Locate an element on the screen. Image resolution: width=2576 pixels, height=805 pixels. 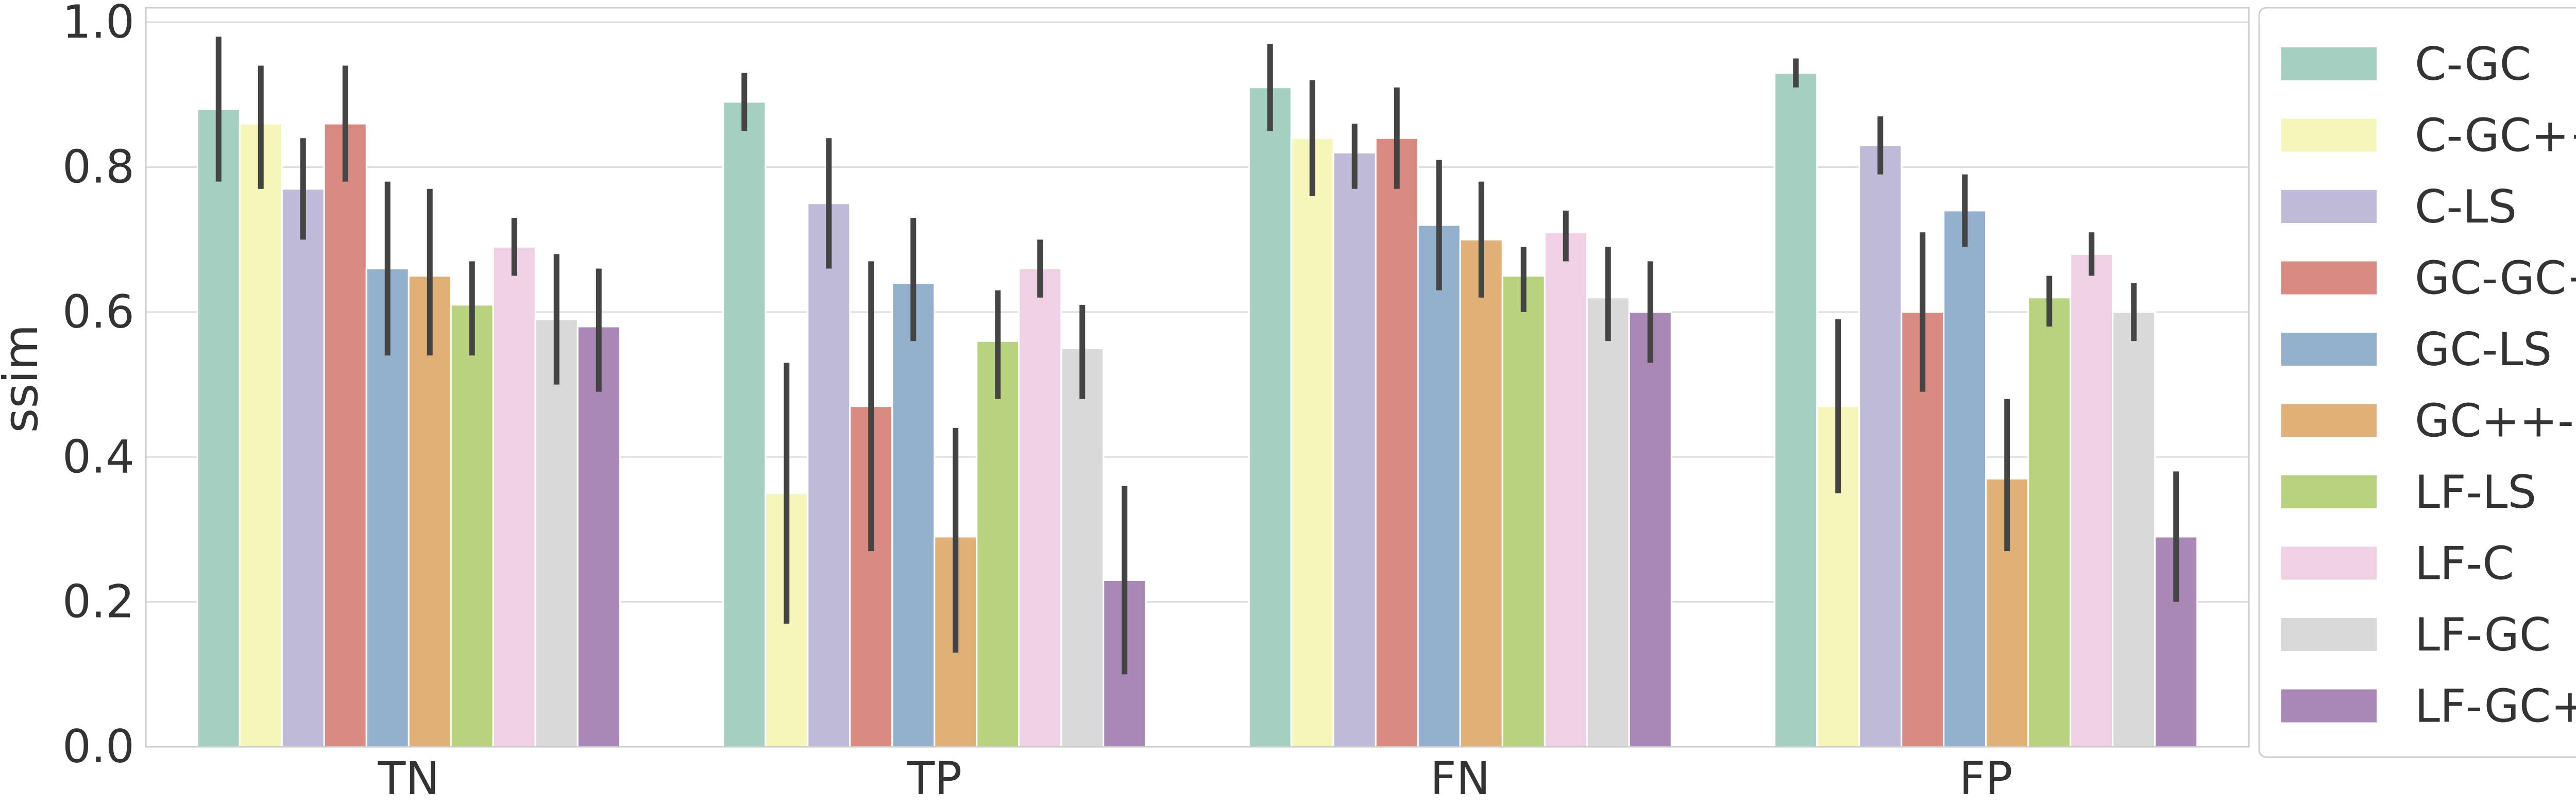
x-tick-label: TP is located at coordinates (934, 778).